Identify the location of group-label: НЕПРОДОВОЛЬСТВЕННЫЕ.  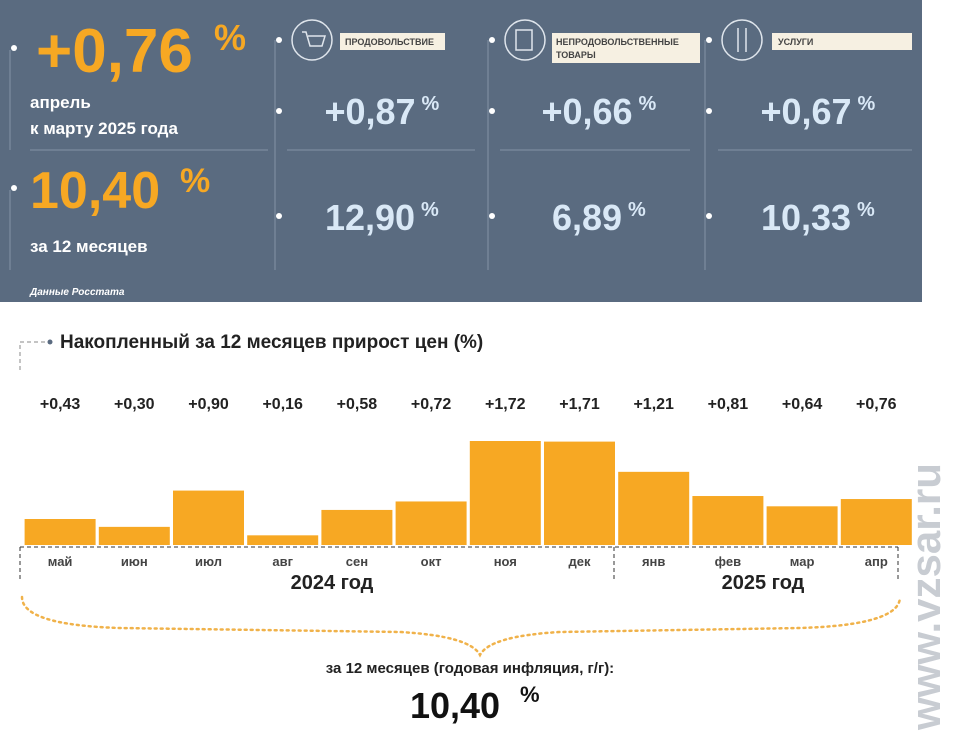
(617, 42).